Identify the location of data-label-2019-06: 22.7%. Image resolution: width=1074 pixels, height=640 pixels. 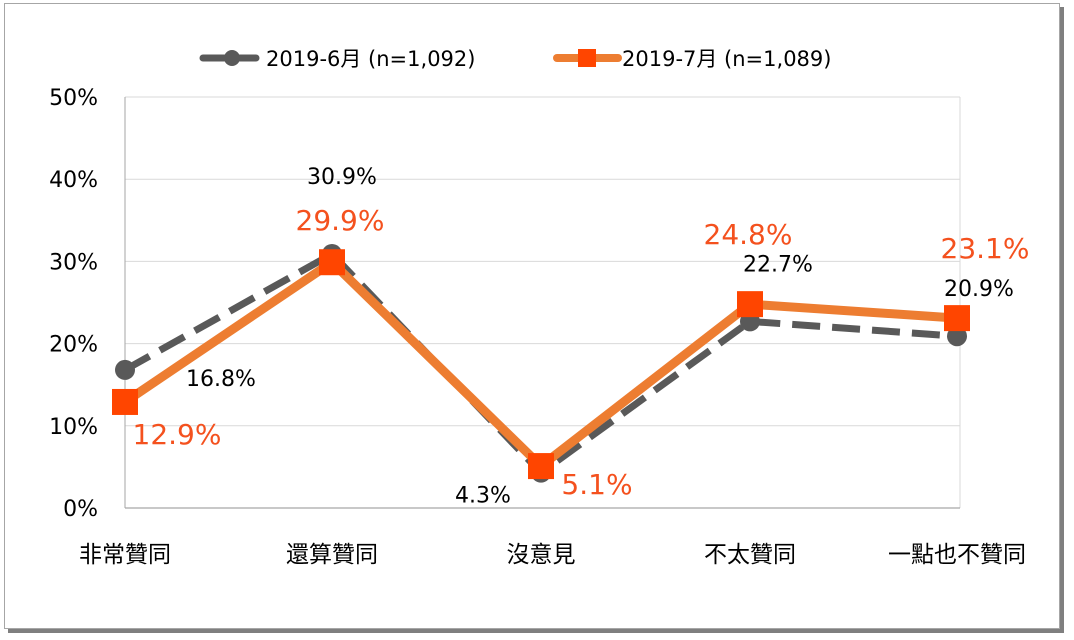
(778, 264).